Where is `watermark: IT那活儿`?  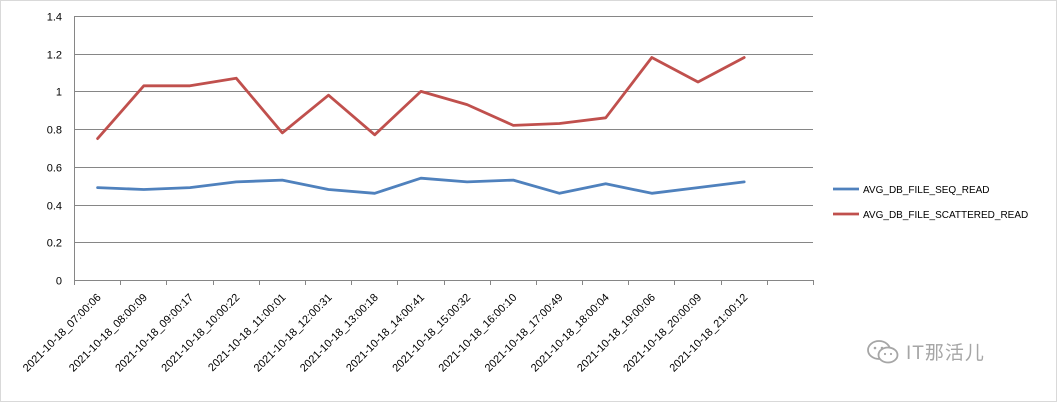
watermark: IT那活儿 is located at coordinates (925, 351).